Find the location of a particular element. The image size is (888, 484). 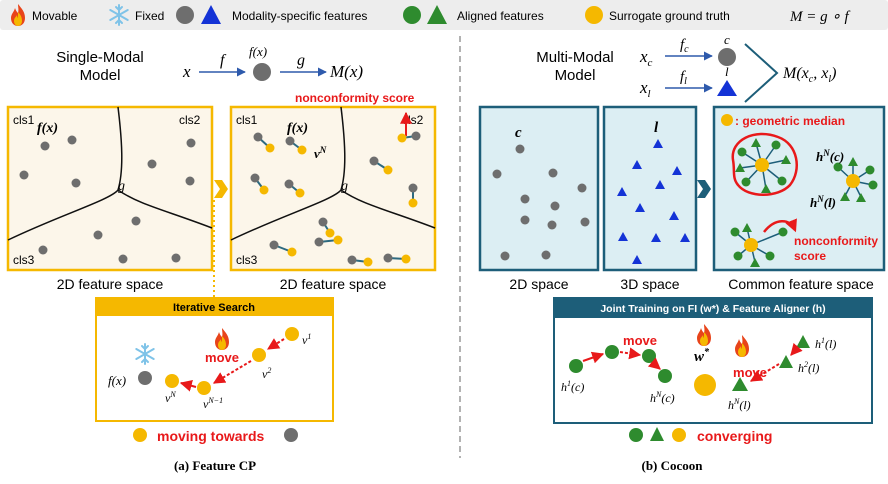

gray-points-2d is located at coordinates (541, 202).